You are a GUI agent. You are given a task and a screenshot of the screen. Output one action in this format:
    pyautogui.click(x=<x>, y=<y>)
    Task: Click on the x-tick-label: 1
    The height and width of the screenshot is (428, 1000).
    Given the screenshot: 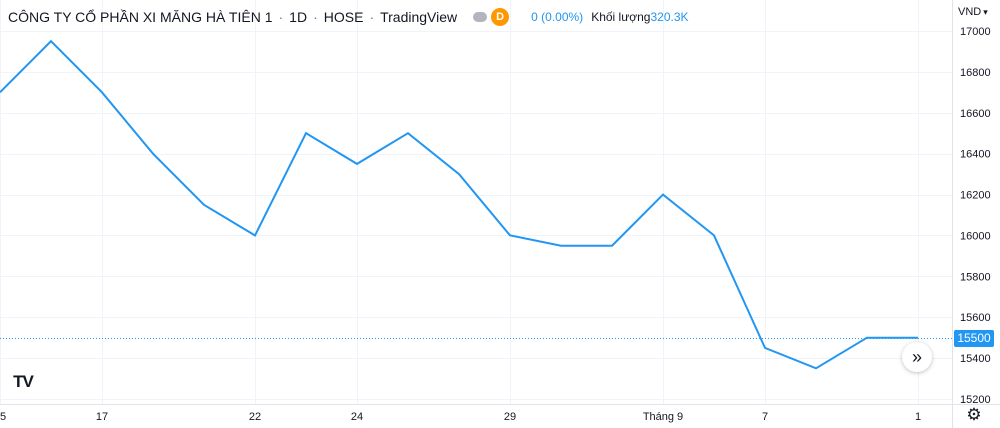 What is the action you would take?
    pyautogui.click(x=918, y=417)
    